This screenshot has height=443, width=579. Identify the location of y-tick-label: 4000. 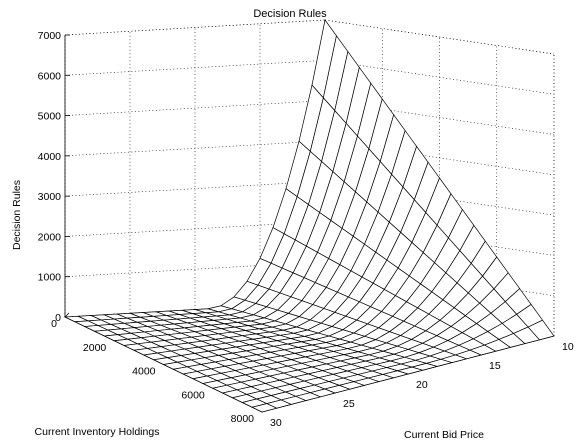
(144, 372).